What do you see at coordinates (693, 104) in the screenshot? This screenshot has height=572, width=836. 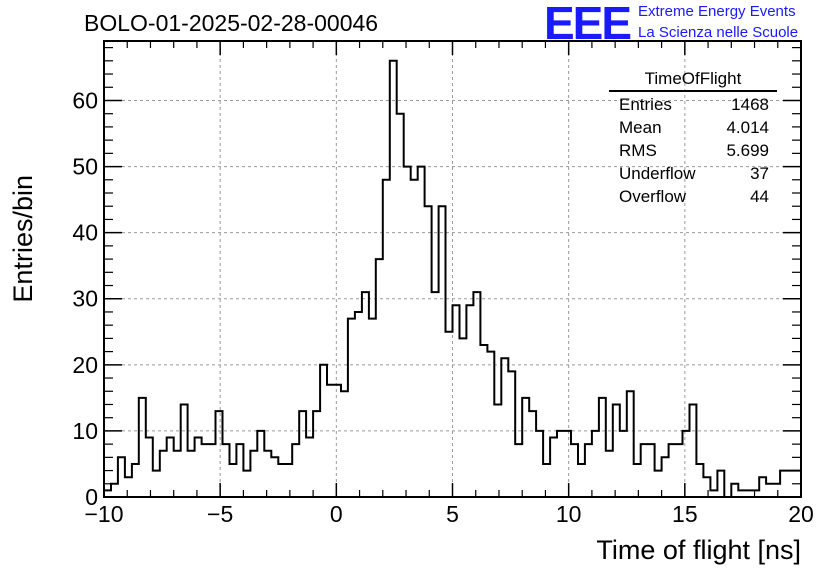 I see `stats-row-entries: Entries 1468` at bounding box center [693, 104].